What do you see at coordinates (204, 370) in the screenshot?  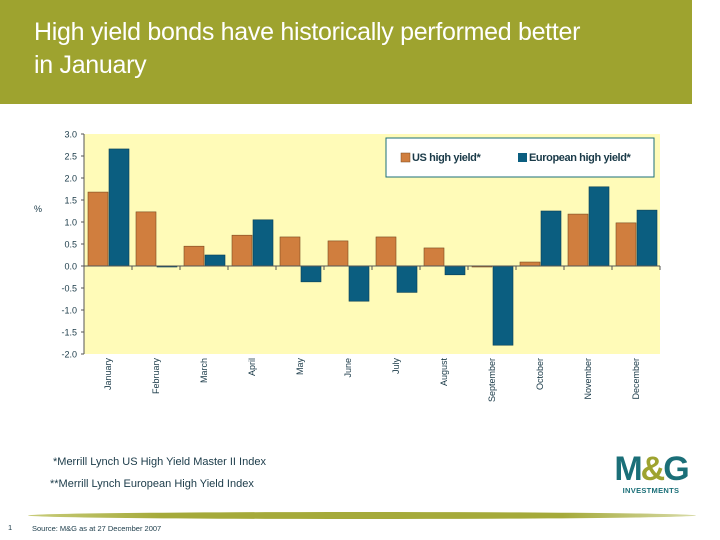 I see `x-tick-label: March` at bounding box center [204, 370].